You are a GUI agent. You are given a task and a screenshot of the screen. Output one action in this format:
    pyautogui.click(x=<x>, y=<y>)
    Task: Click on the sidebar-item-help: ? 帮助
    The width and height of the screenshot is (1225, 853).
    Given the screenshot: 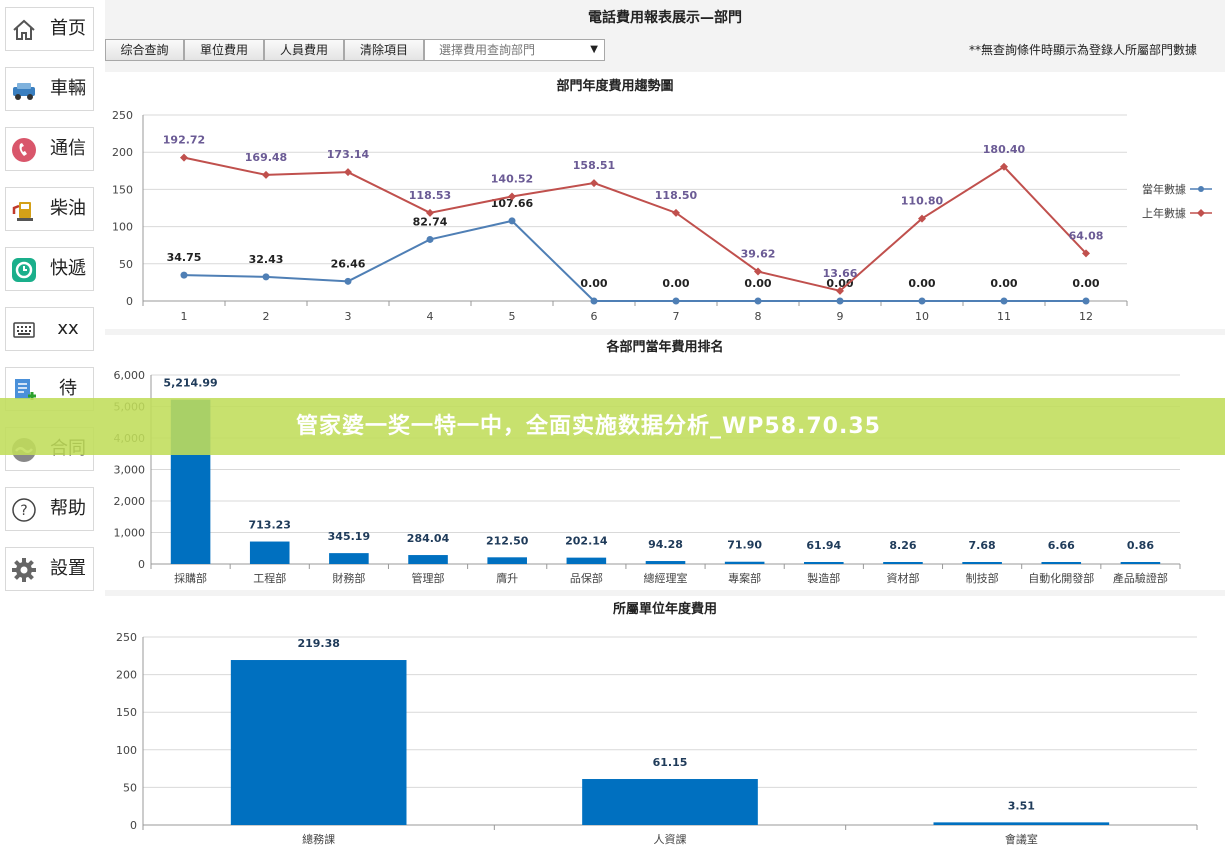 What is the action you would take?
    pyautogui.click(x=49, y=509)
    